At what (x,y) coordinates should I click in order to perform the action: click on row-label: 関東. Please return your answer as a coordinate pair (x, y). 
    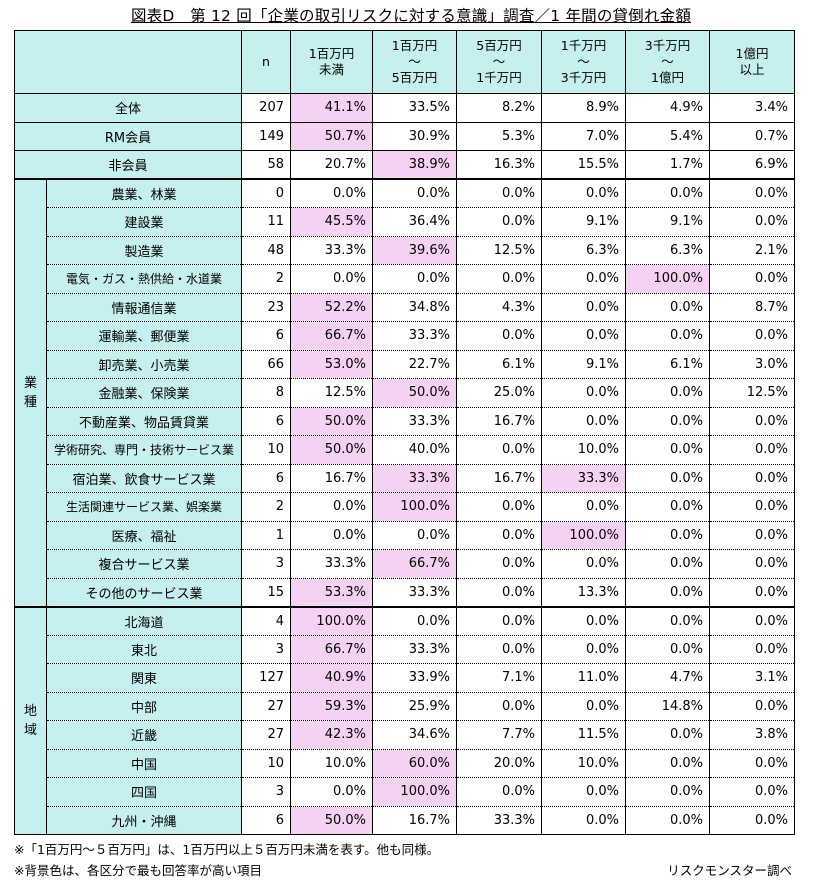
    Looking at the image, I should click on (144, 678).